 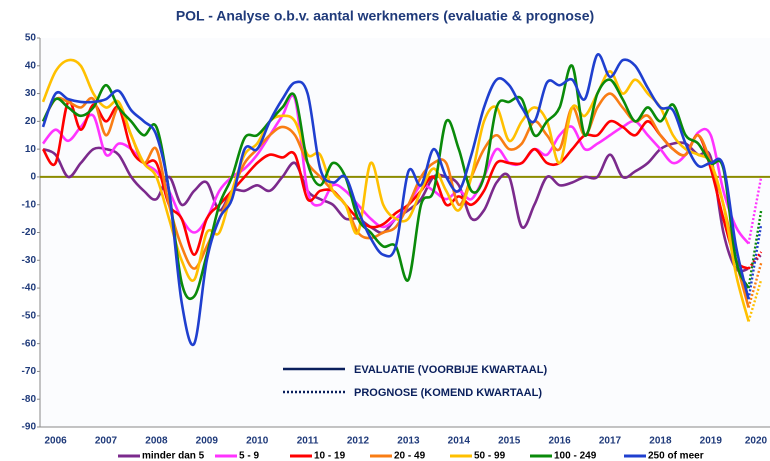 What do you see at coordinates (29, 232) in the screenshot?
I see `y-tick-label: -20` at bounding box center [29, 232].